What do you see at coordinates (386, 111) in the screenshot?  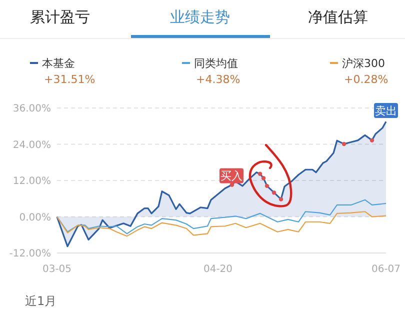 I see `annotation: 卖出` at bounding box center [386, 111].